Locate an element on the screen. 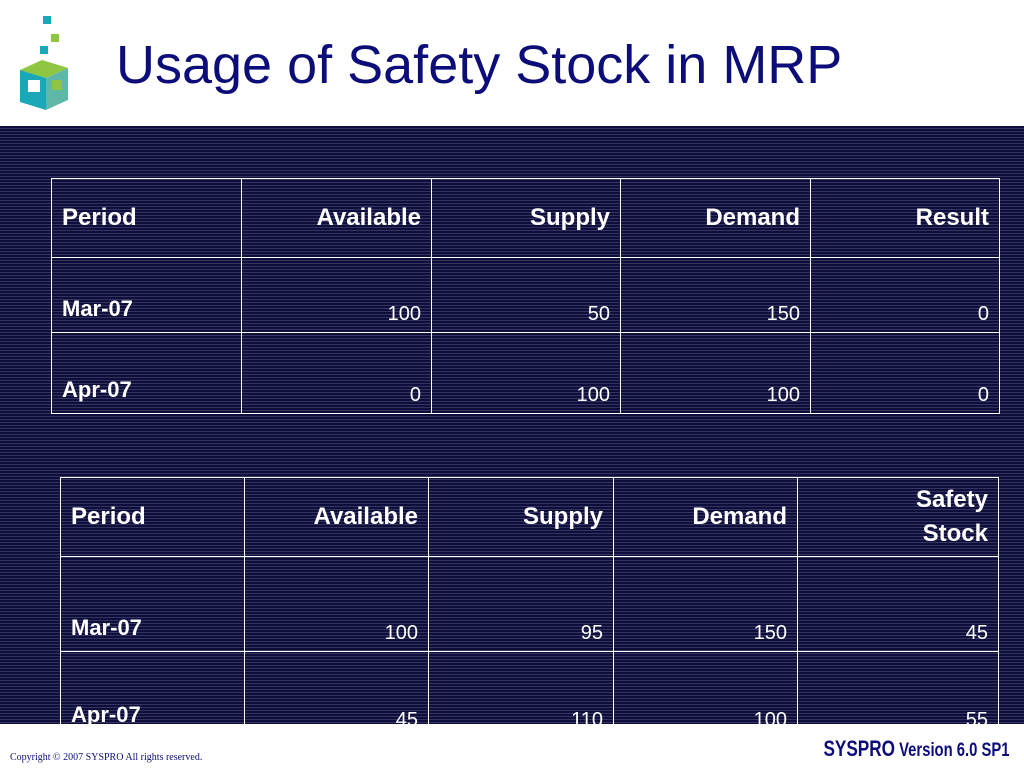 The width and height of the screenshot is (1024, 768). header-safety-stock: Safety Stock is located at coordinates (898, 517).